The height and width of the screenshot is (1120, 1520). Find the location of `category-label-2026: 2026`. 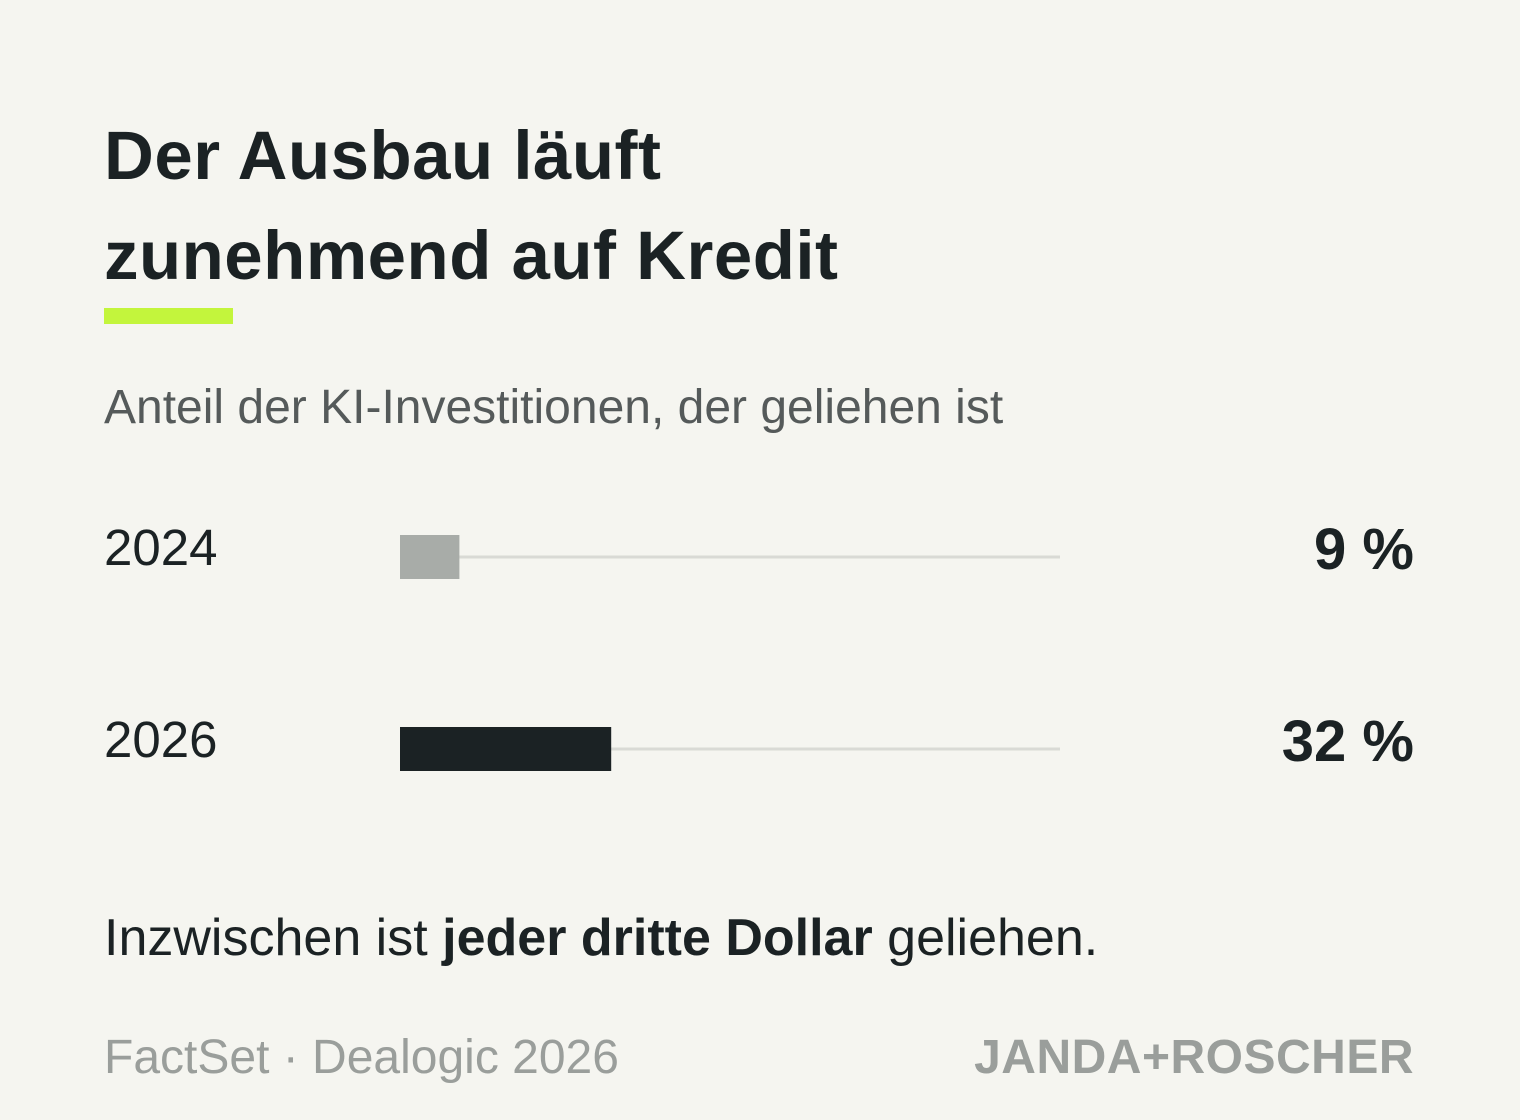

category-label-2026: 2026 is located at coordinates (160, 739).